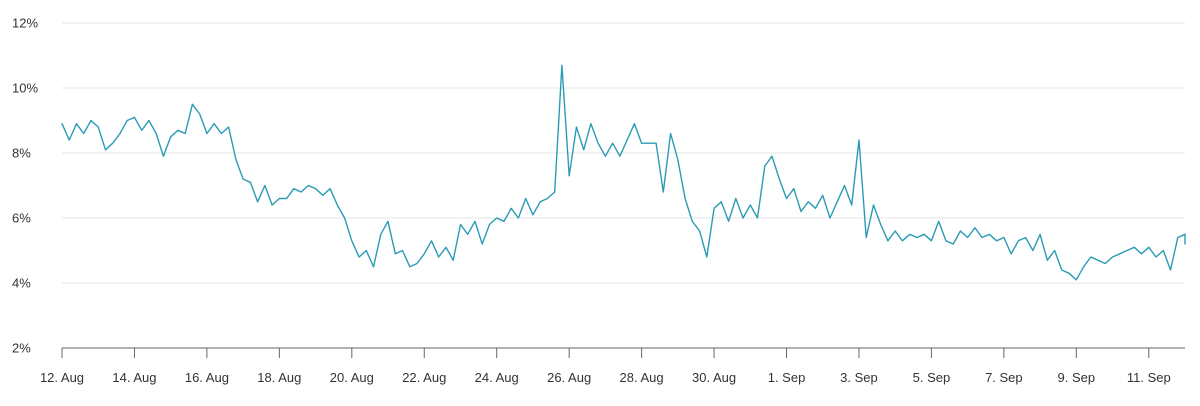  Describe the element at coordinates (25, 186) in the screenshot. I see `y-axis-labels: 2% 4% 6% 8% 10% 12%` at that location.